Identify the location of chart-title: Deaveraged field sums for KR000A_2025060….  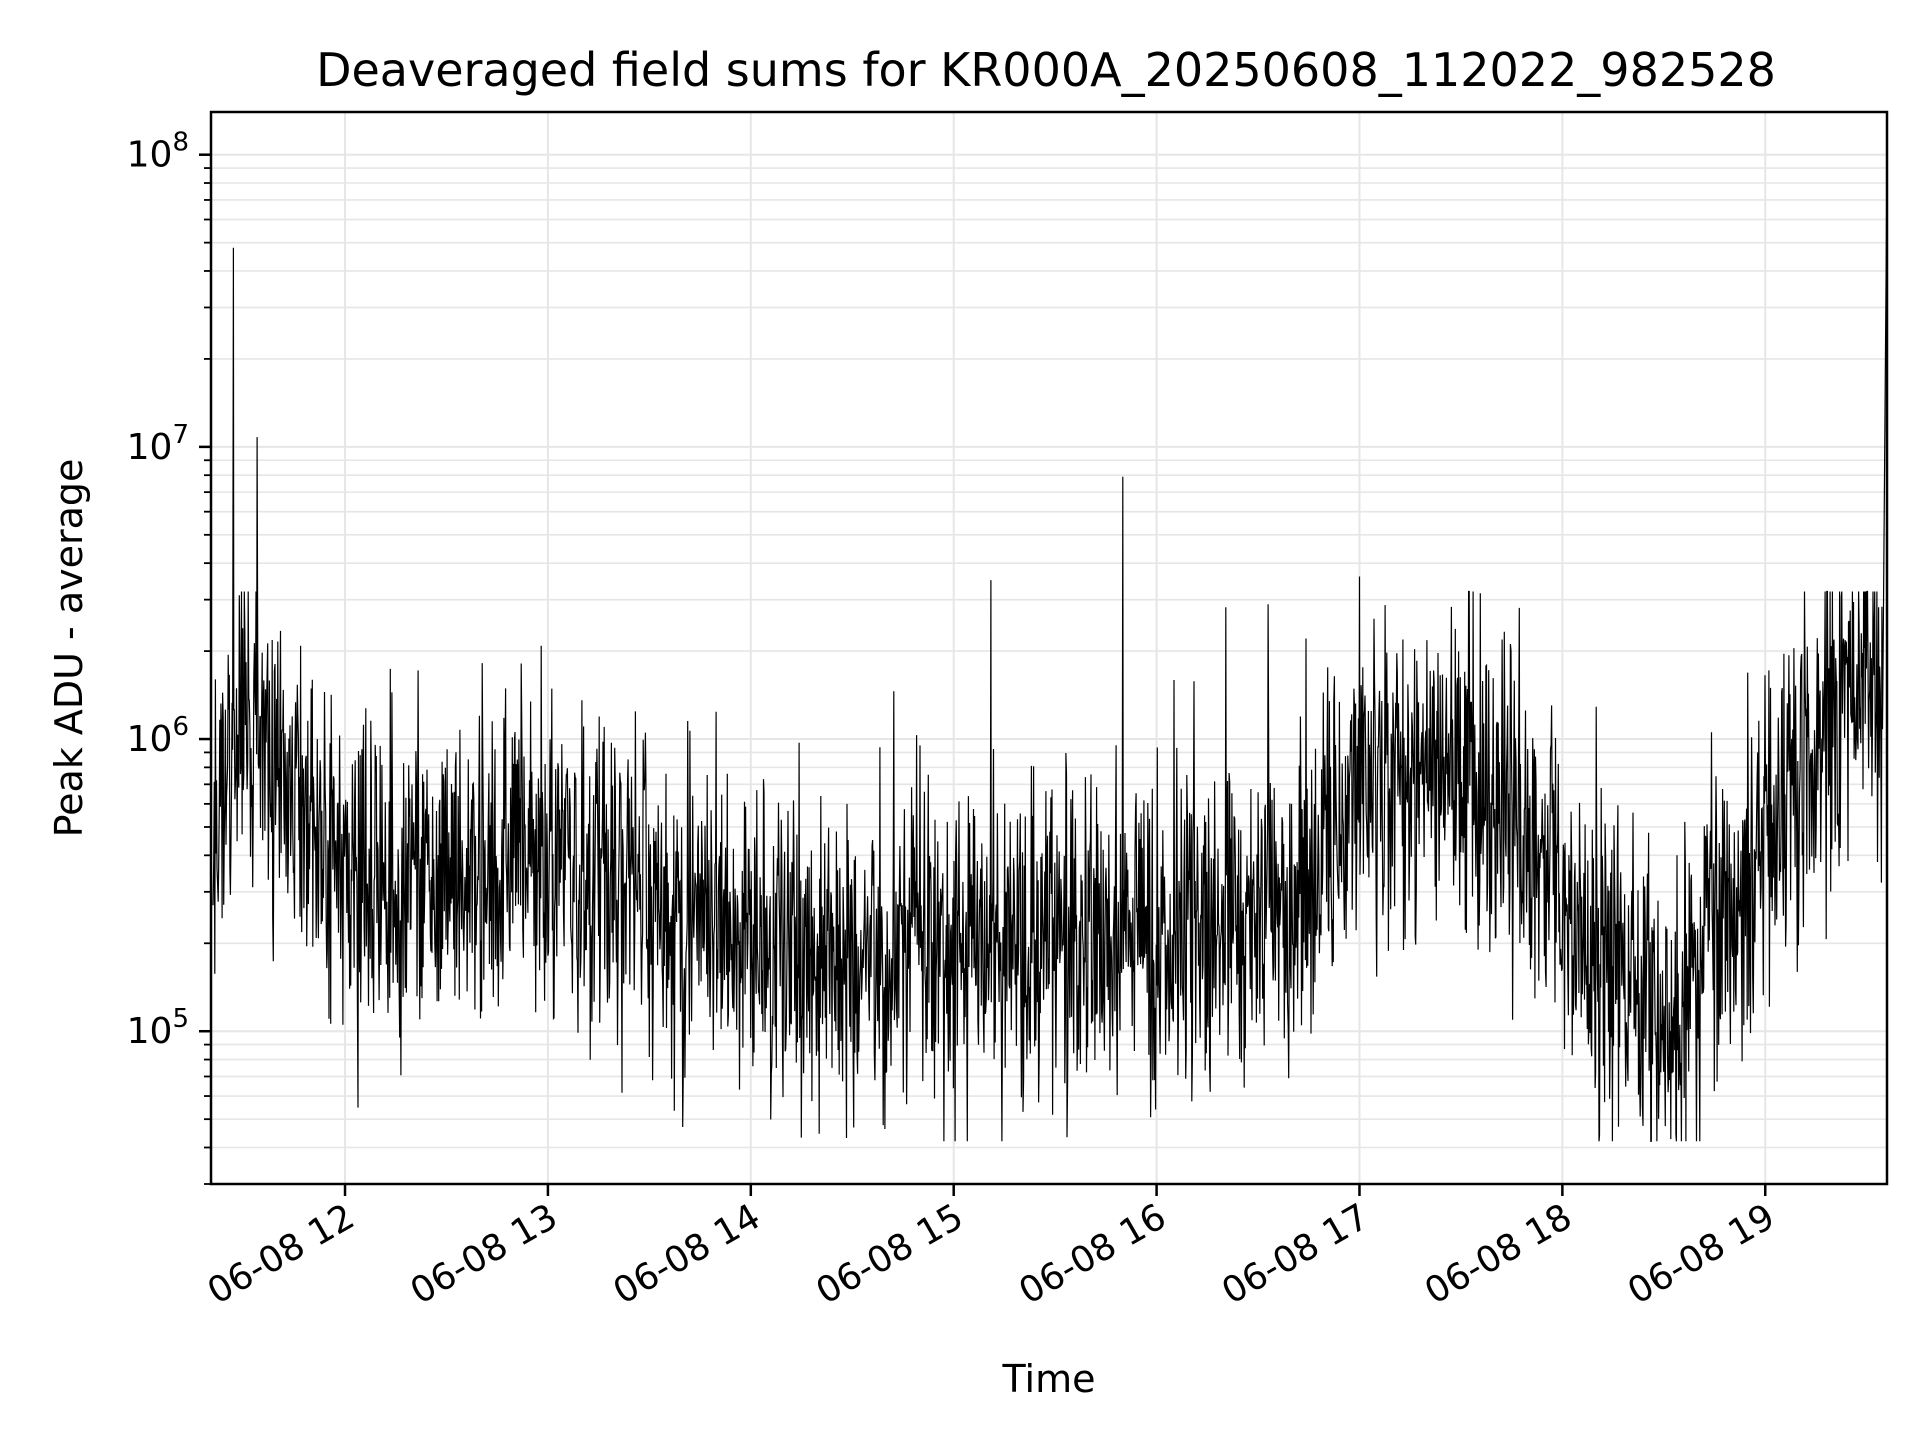
(1046, 70).